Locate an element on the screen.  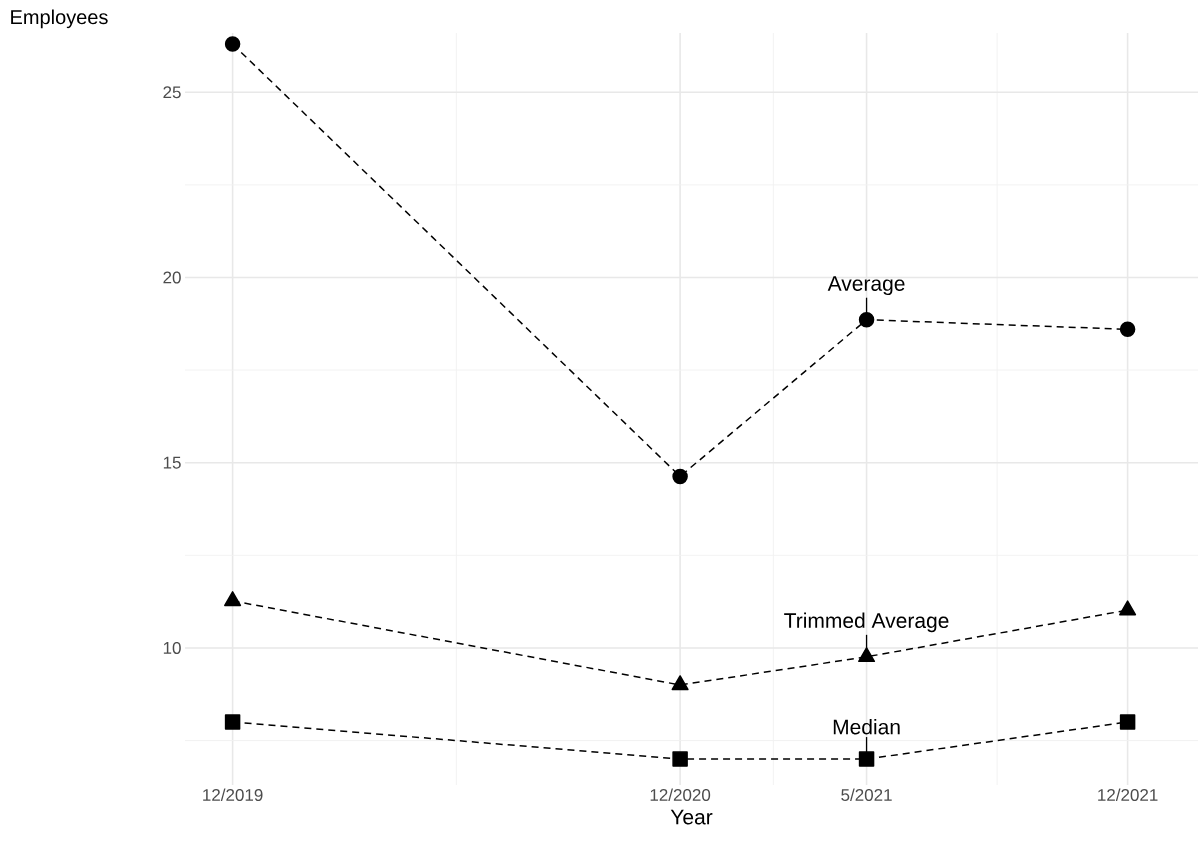
x-axis-title: Year is located at coordinates (691, 817).